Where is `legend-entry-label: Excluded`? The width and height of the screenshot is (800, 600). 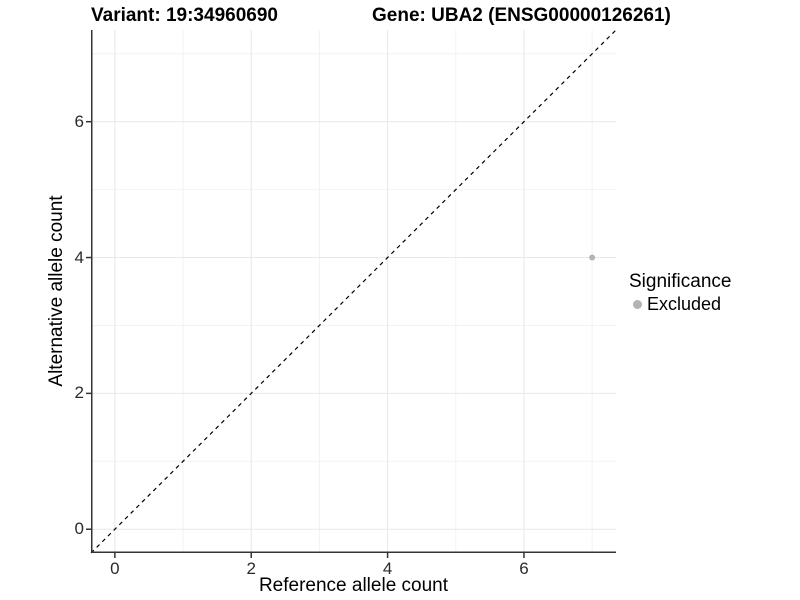 legend-entry-label: Excluded is located at coordinates (684, 304).